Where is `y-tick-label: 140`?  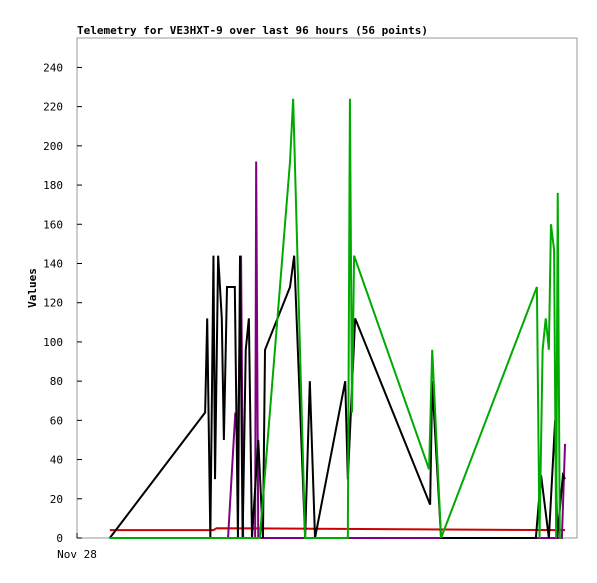
y-tick-label: 140 is located at coordinates (53, 263).